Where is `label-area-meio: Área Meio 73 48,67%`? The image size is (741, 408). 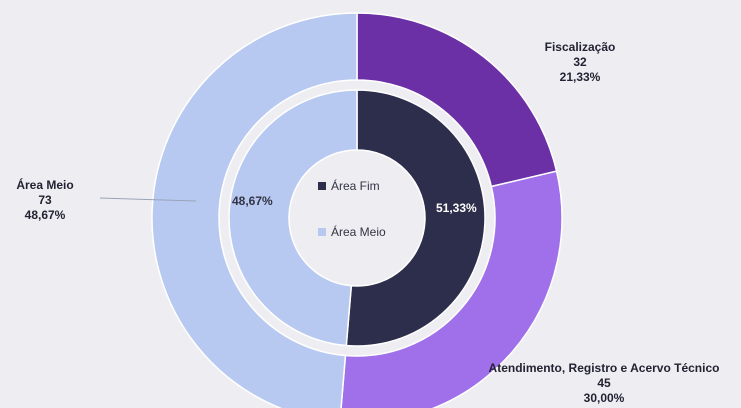
label-area-meio: Área Meio 73 48,67% is located at coordinates (45, 200).